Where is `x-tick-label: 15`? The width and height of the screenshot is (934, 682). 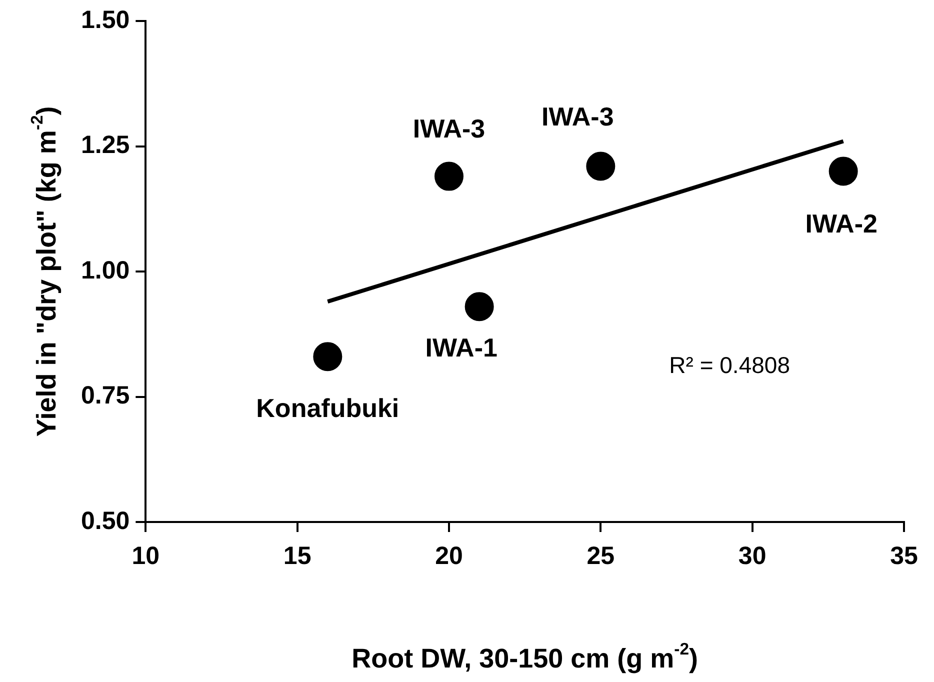 x-tick-label: 15 is located at coordinates (297, 556).